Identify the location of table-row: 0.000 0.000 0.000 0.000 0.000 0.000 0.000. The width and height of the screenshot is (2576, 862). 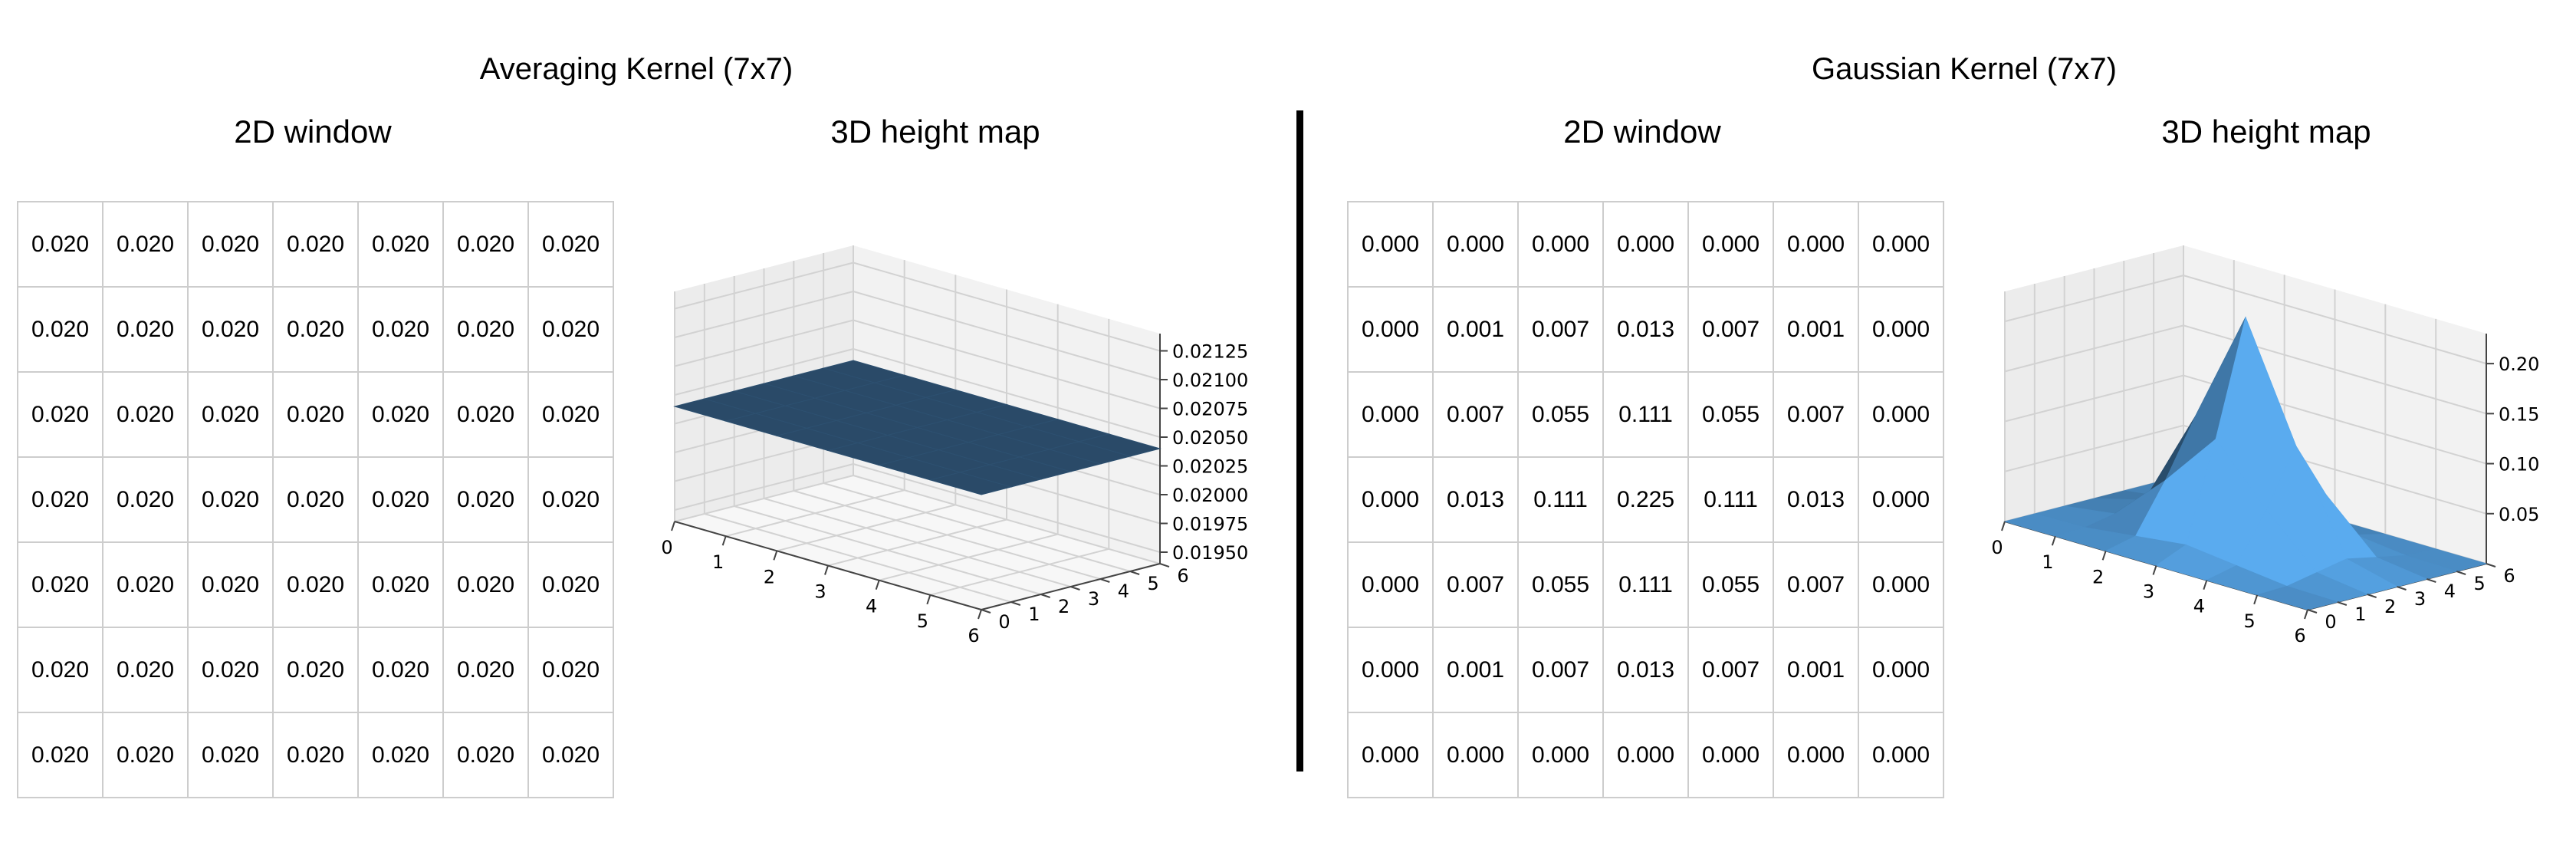
(1646, 245).